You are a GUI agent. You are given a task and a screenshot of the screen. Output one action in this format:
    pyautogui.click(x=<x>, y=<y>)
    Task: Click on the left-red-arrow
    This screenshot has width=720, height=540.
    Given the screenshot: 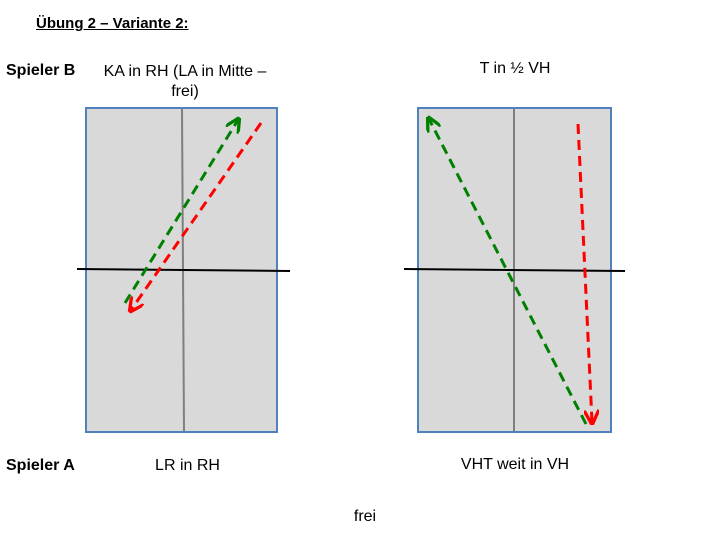 What is the action you would take?
    pyautogui.click(x=197, y=216)
    